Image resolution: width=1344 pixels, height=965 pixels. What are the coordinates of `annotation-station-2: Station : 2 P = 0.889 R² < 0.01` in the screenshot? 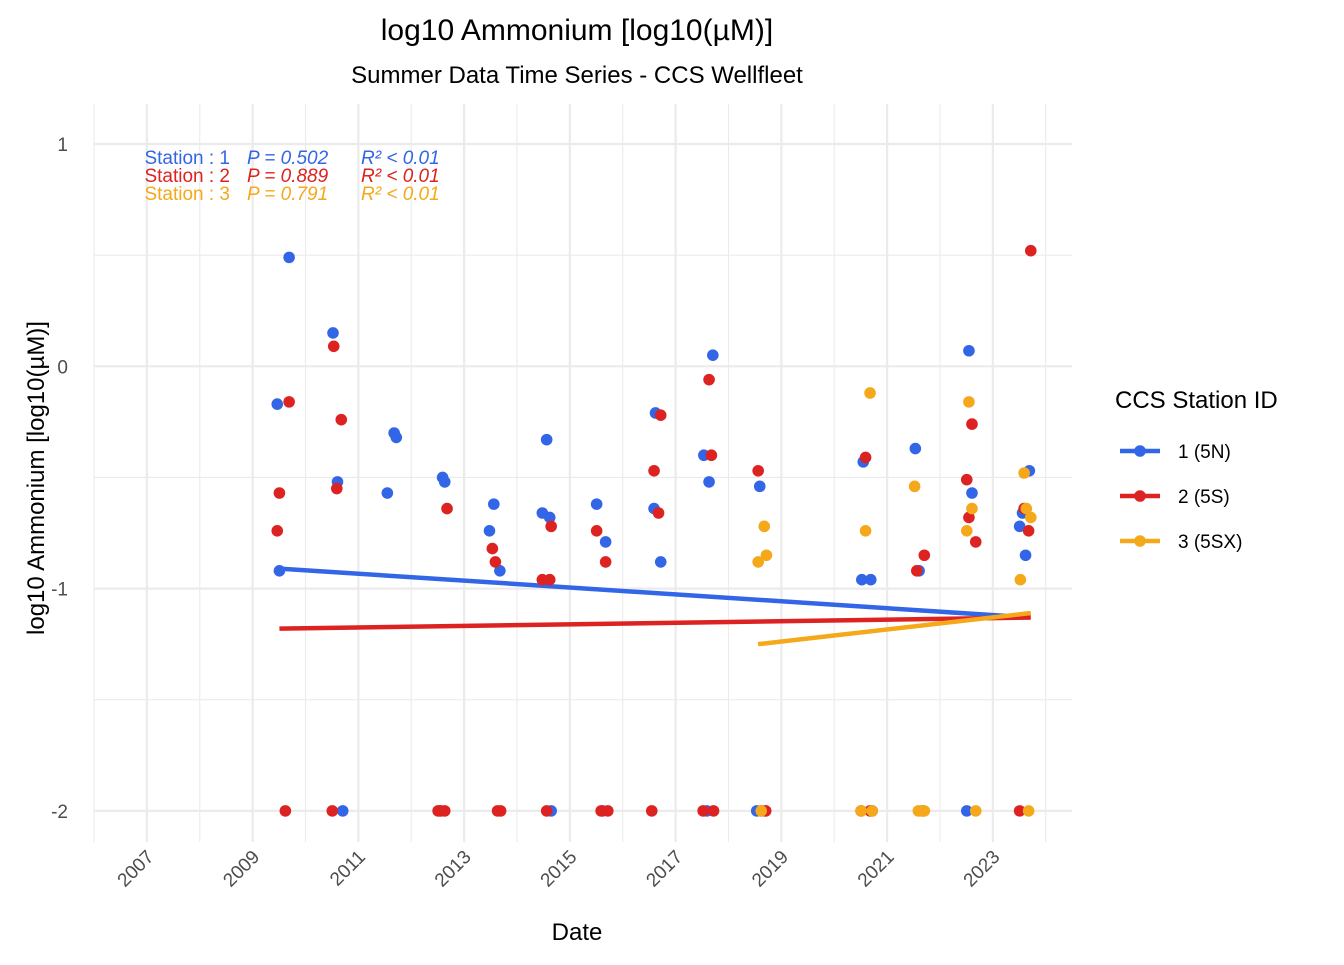 It's located at (291, 176).